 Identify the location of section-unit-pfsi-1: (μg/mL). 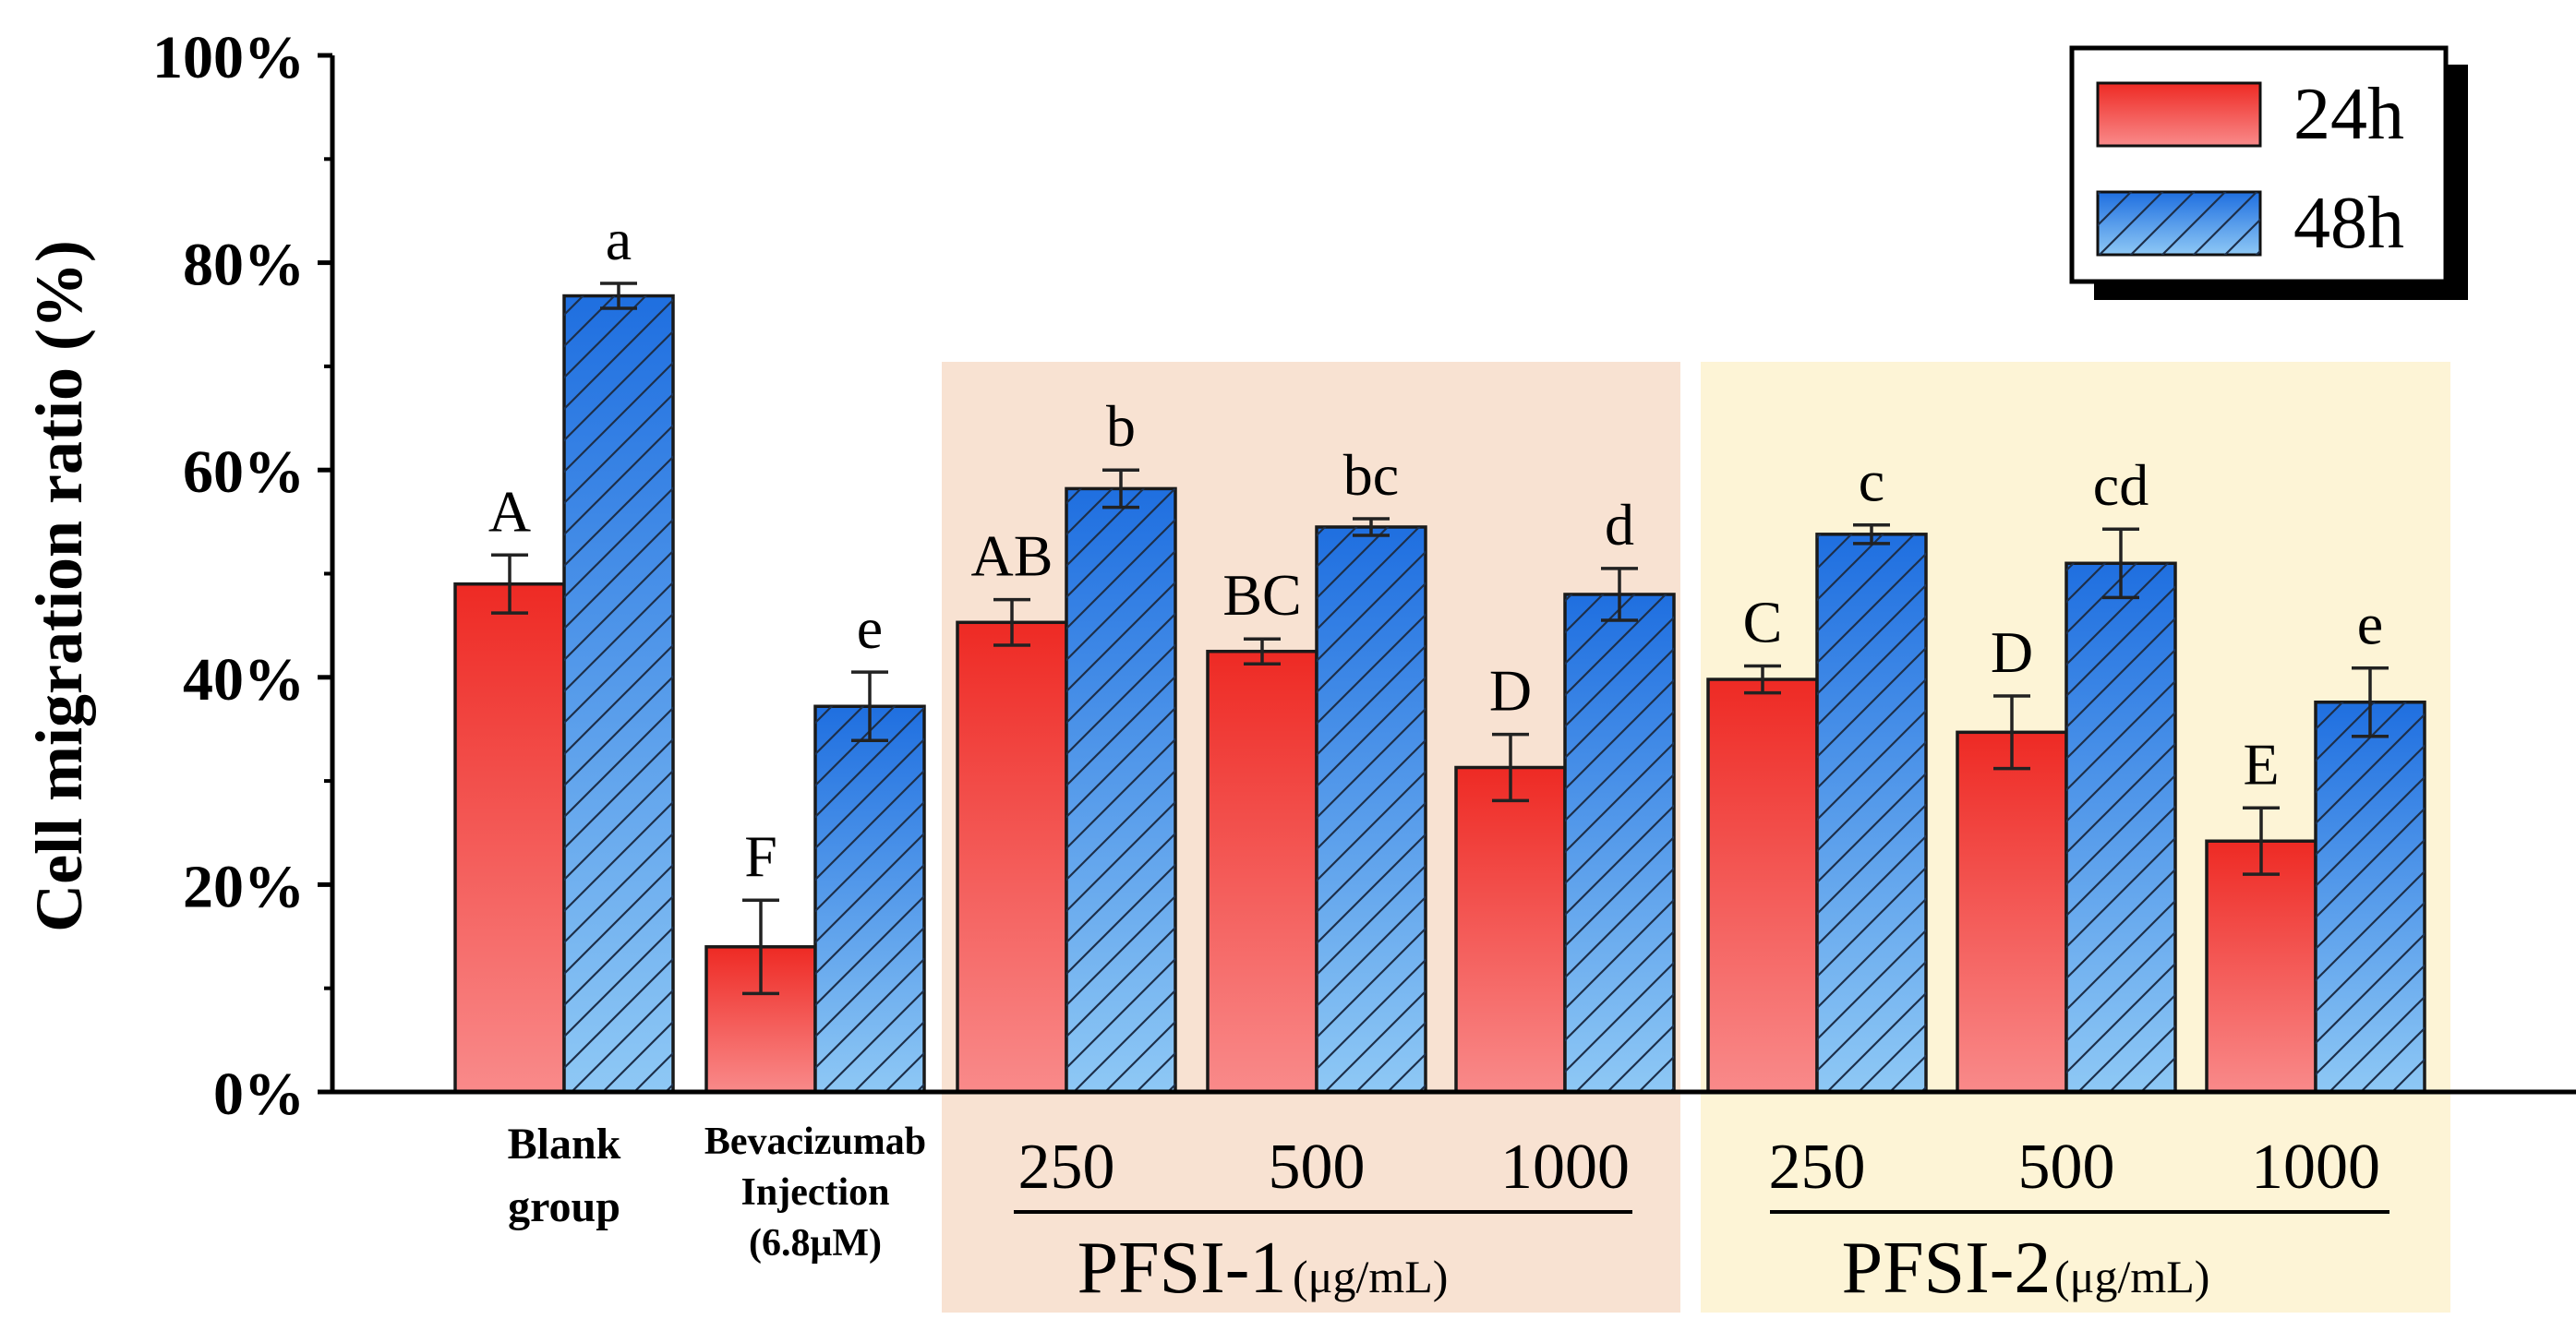
(1370, 1276).